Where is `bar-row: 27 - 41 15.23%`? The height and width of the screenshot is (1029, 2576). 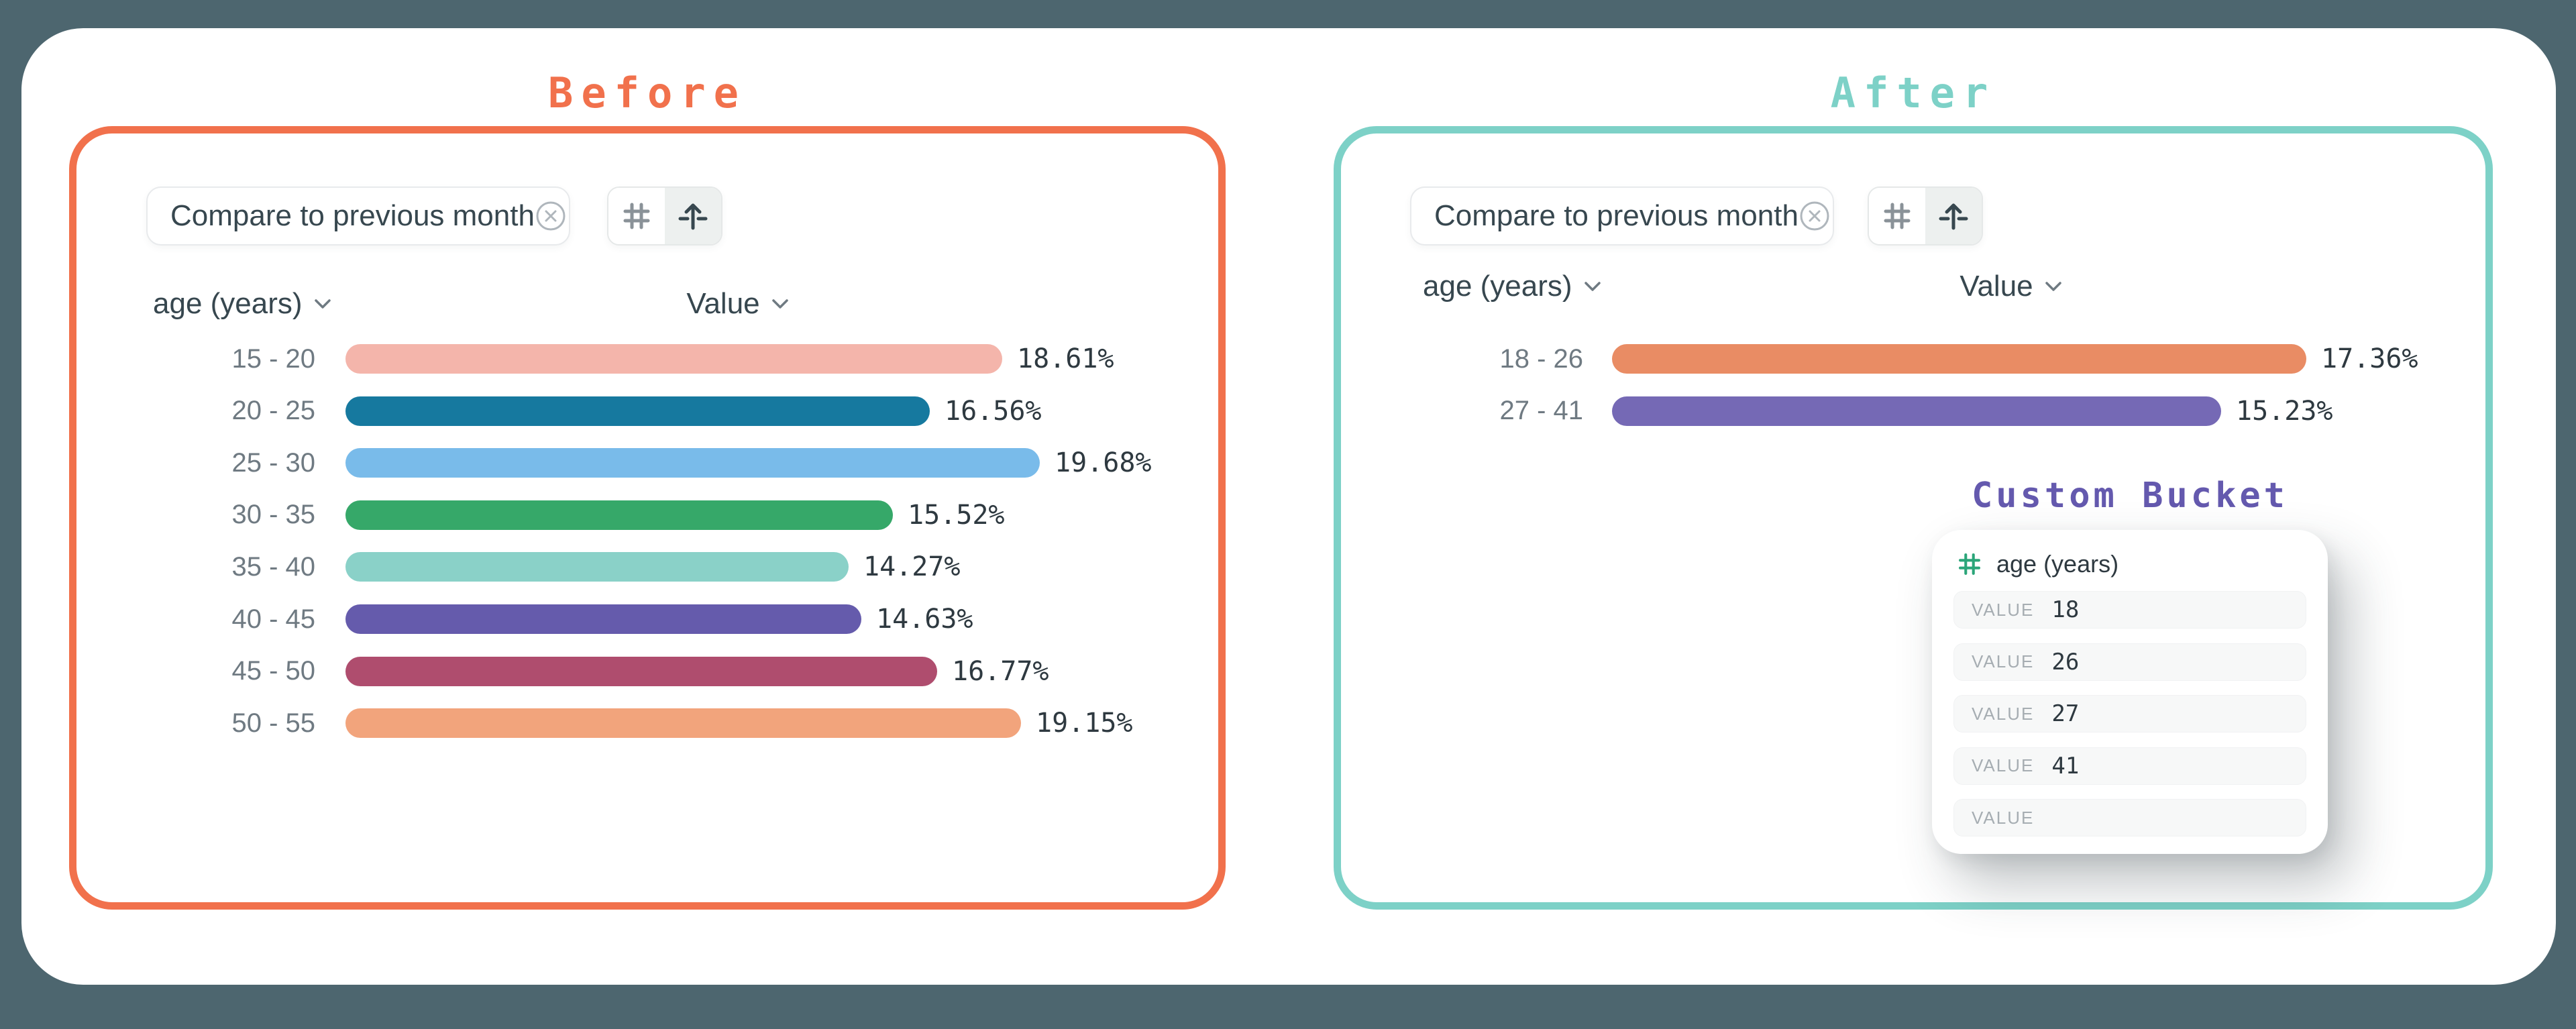 bar-row: 27 - 41 15.23% is located at coordinates (1837, 411).